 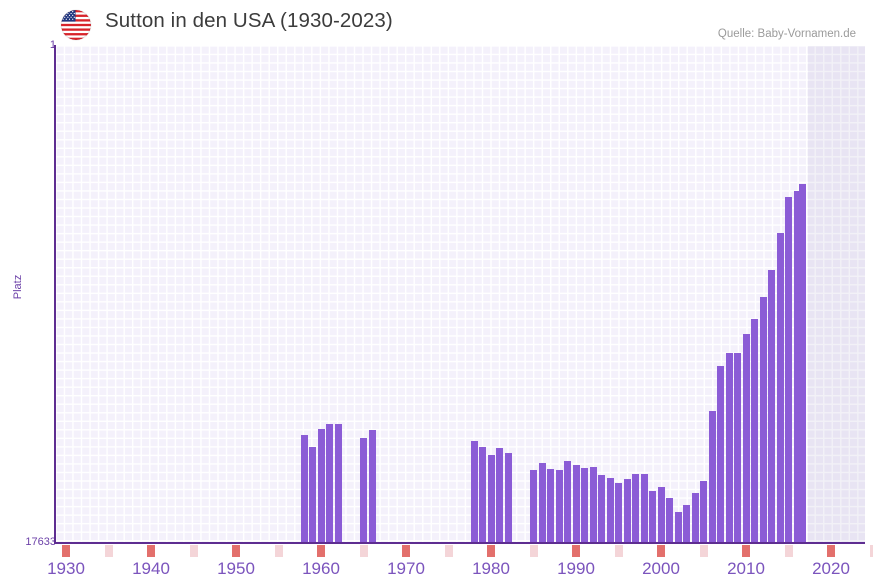 What do you see at coordinates (831, 551) in the screenshot?
I see `x-tick-major-2020` at bounding box center [831, 551].